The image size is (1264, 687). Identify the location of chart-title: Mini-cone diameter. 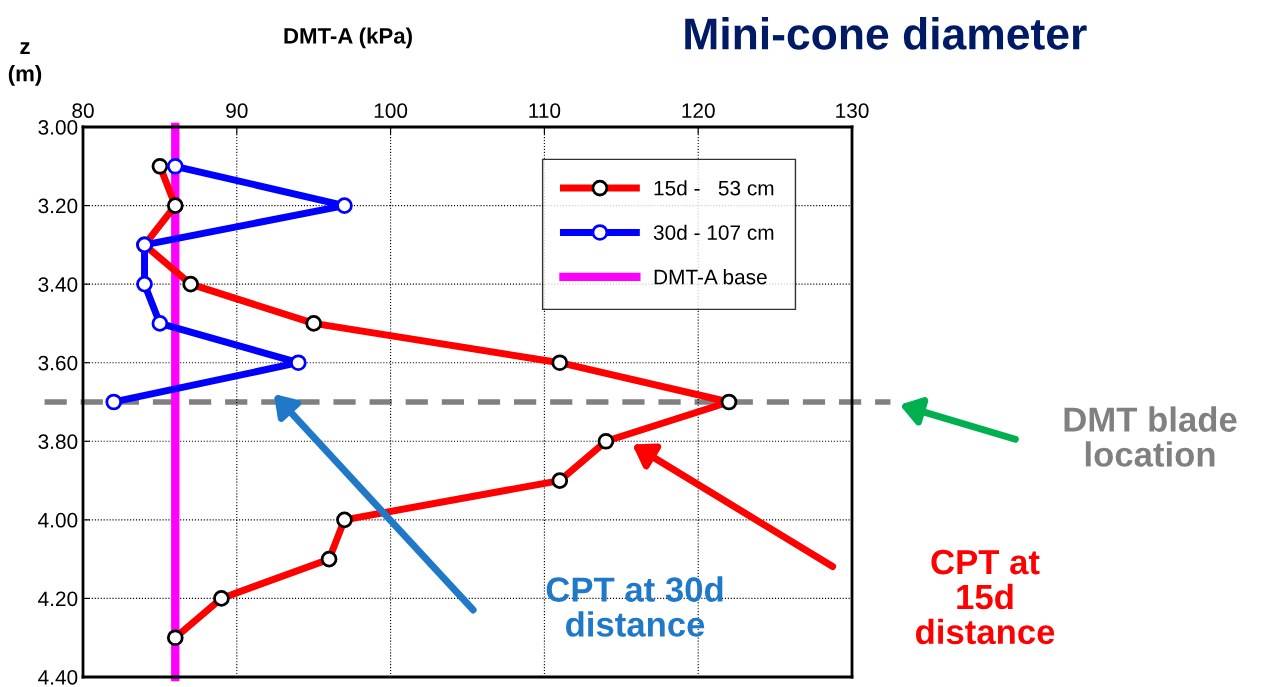
(886, 33).